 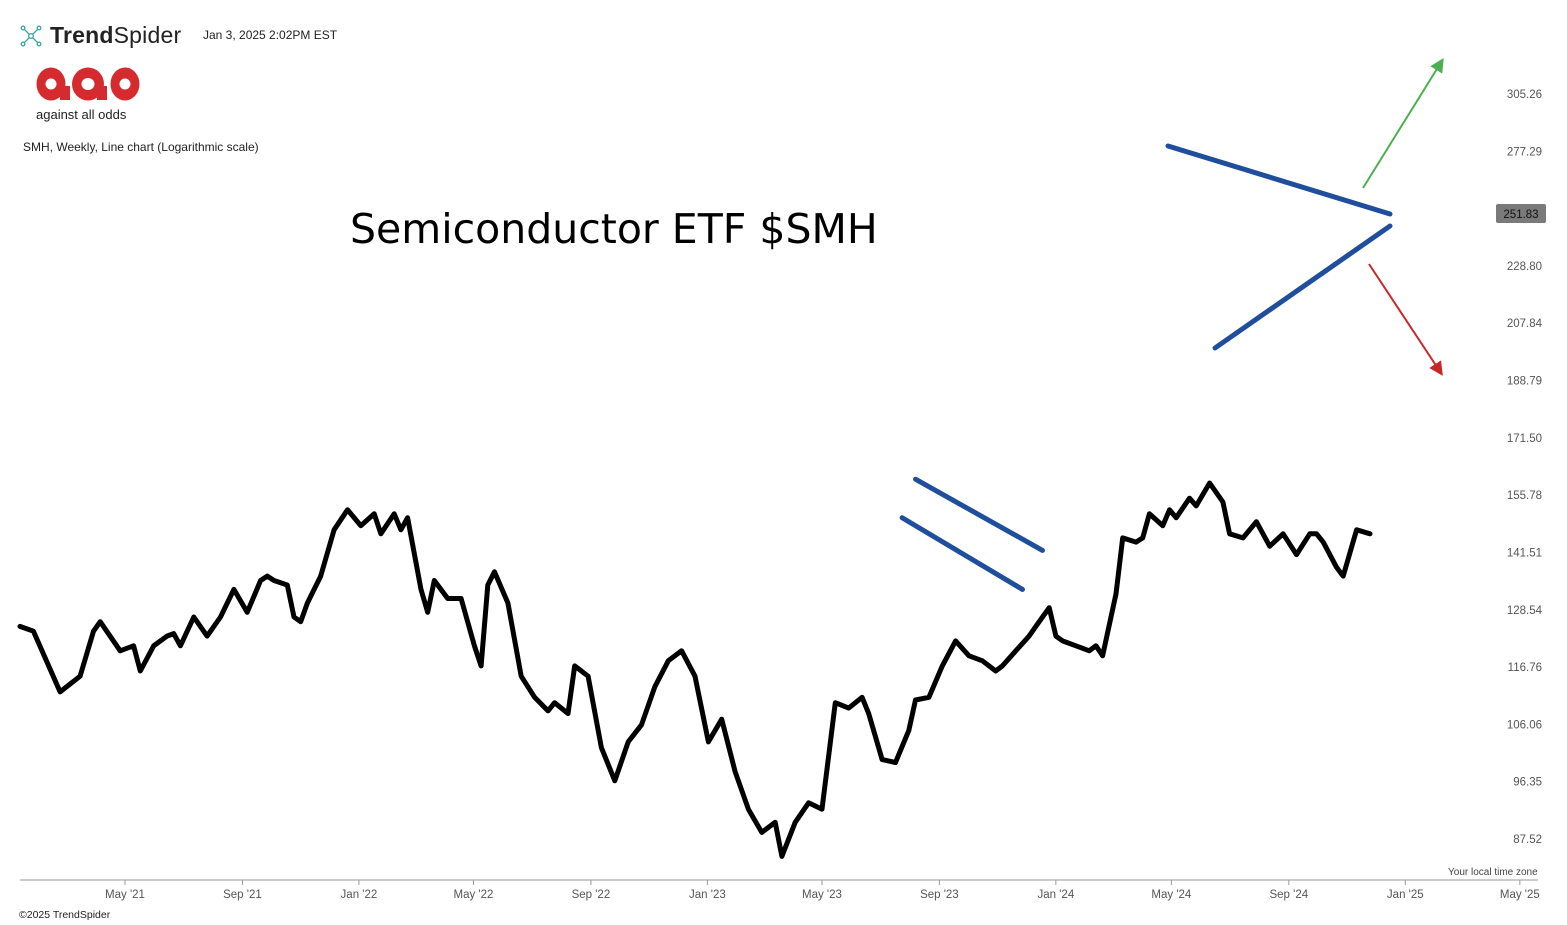 What do you see at coordinates (65, 915) in the screenshot?
I see `copyright: ©2025 TrendSpider` at bounding box center [65, 915].